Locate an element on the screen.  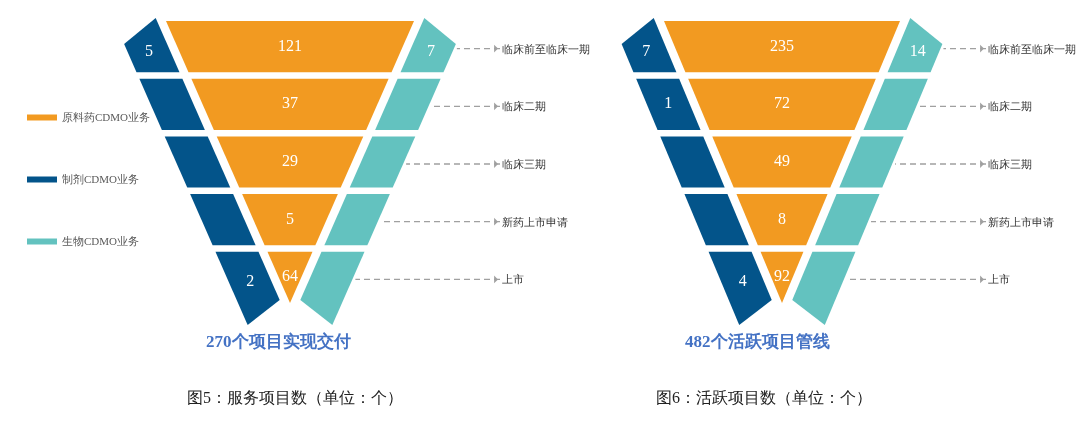
data-label: 29 is located at coordinates (290, 160).